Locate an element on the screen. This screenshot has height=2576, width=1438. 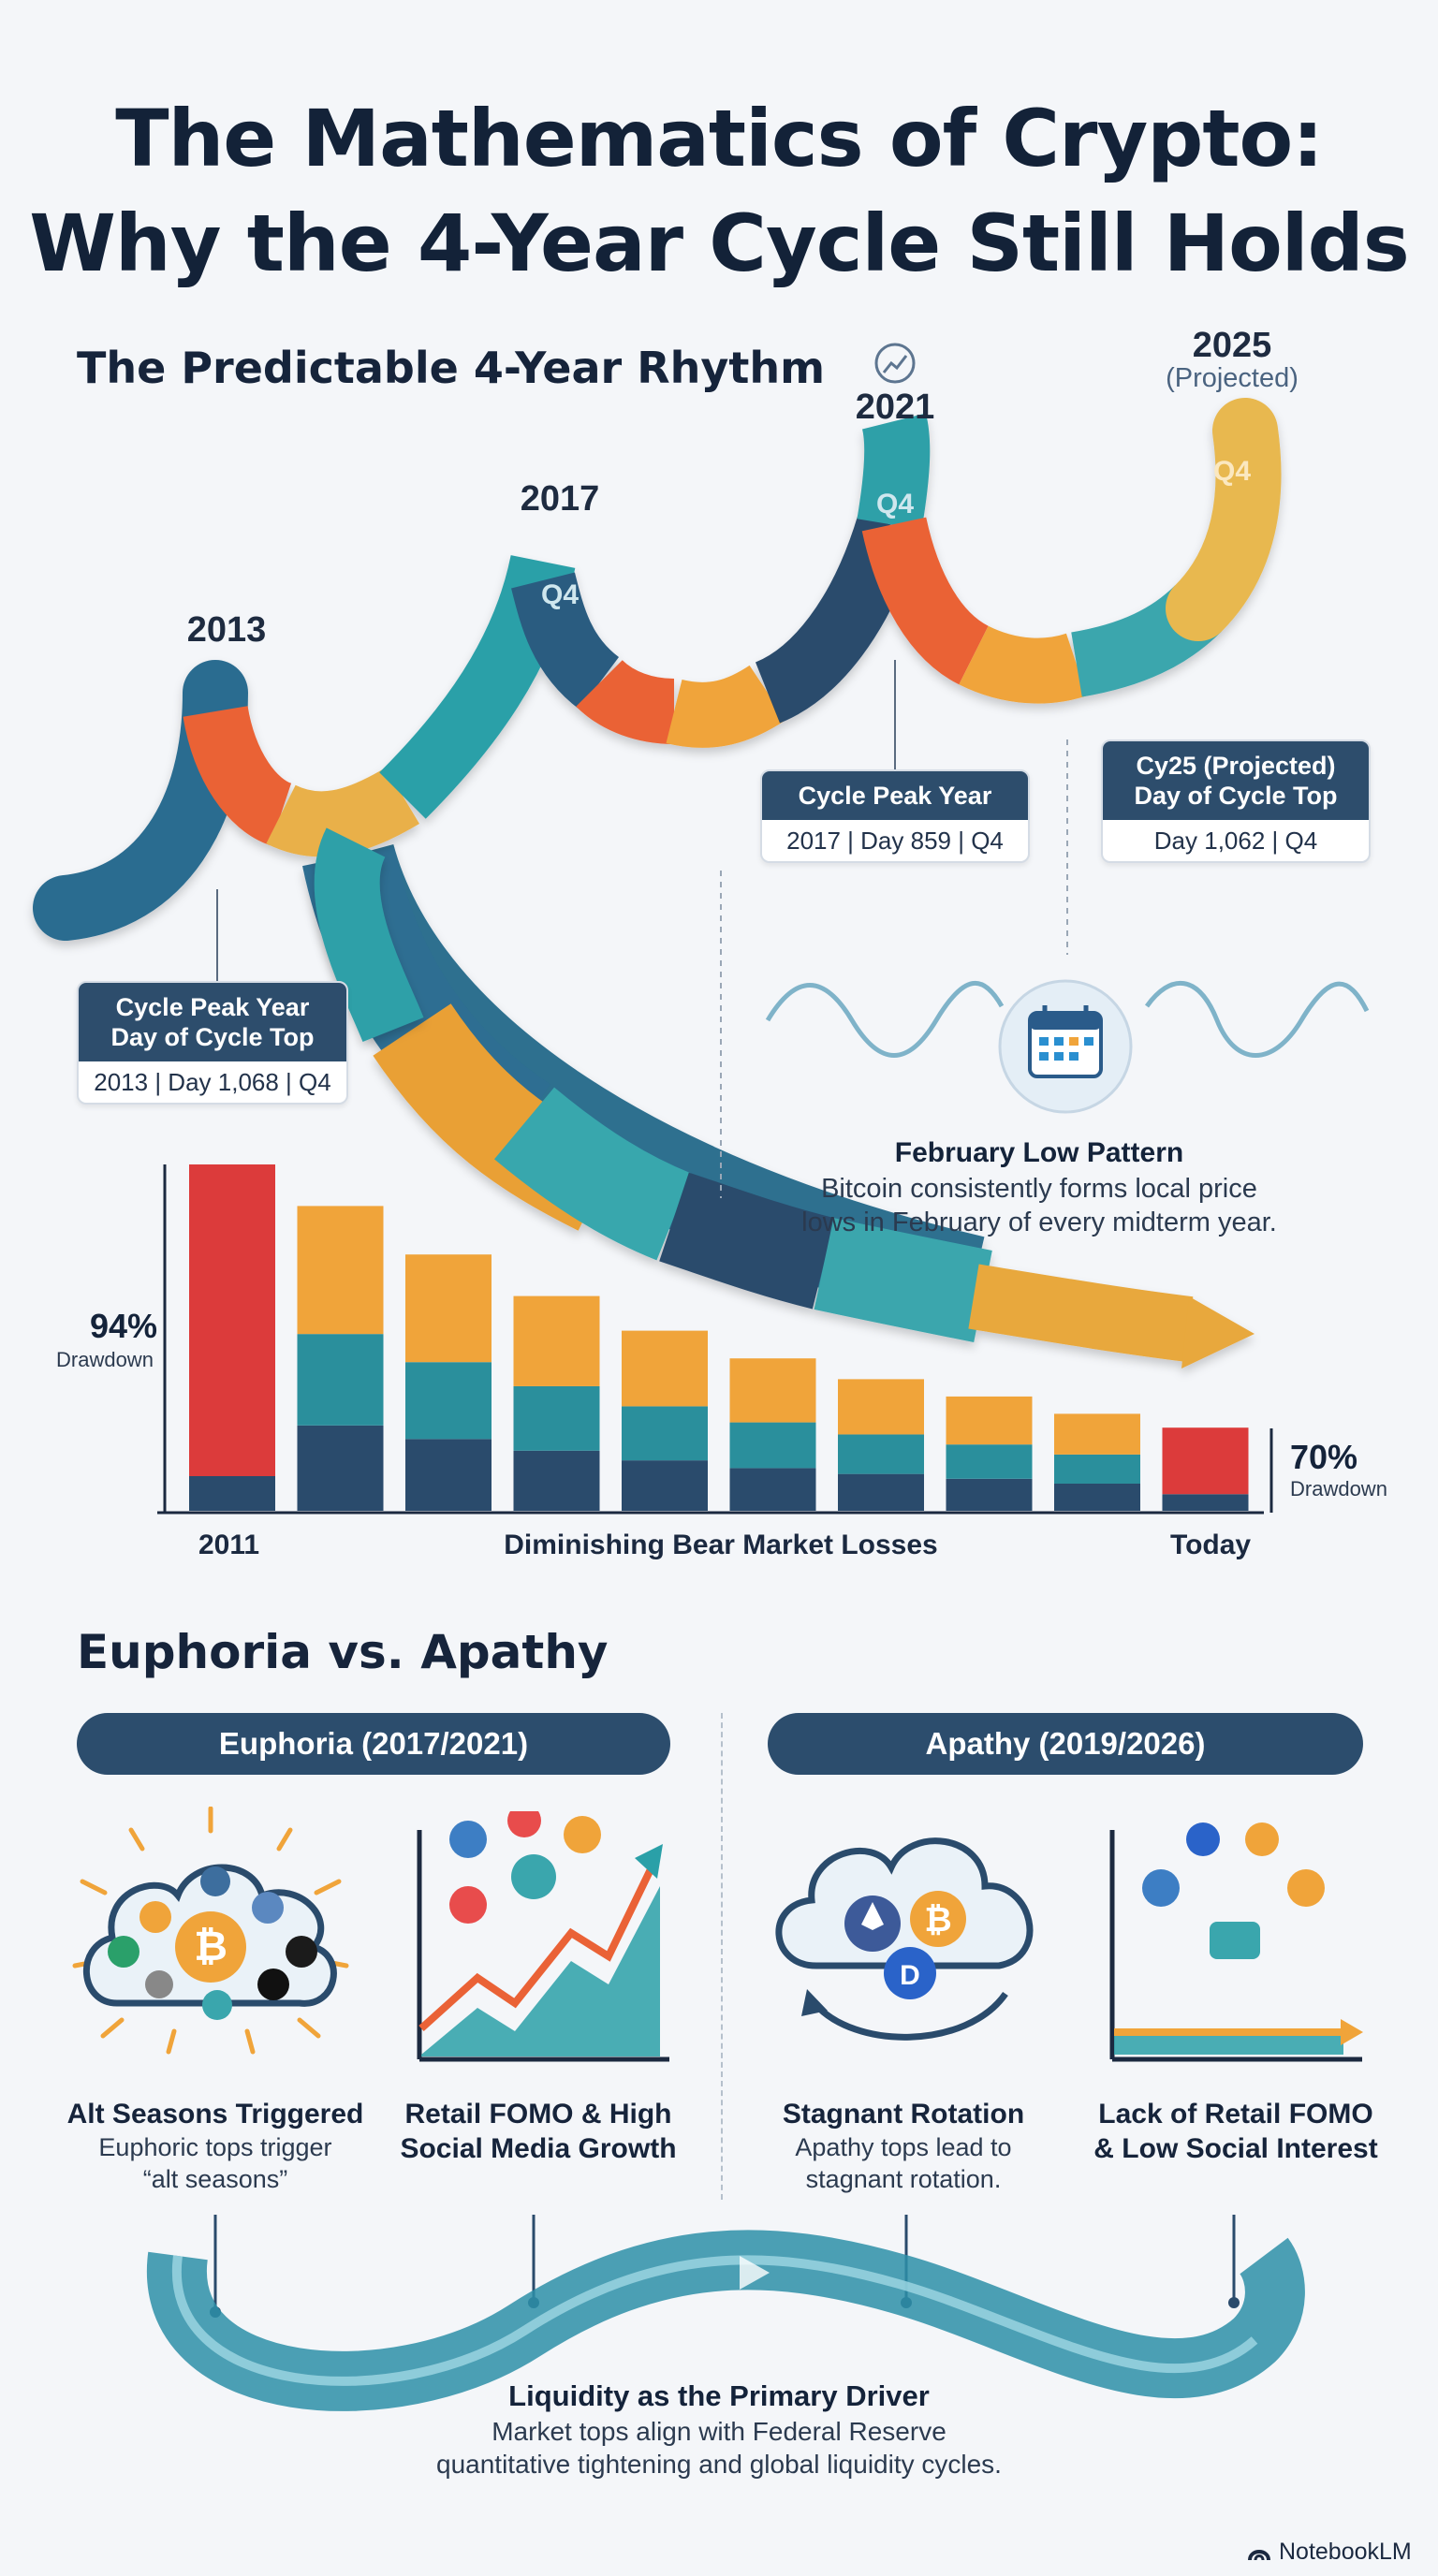
year-2017: 2017 is located at coordinates (560, 499).